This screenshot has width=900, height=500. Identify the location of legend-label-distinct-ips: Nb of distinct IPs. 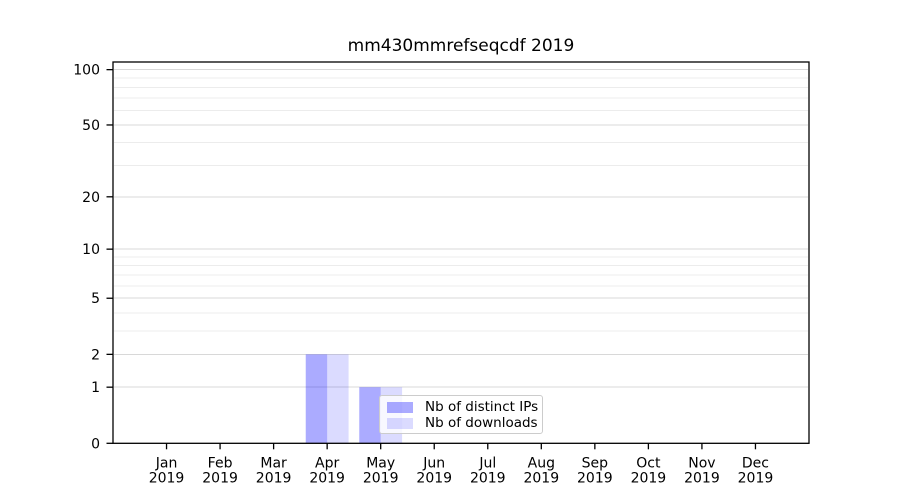
(482, 407).